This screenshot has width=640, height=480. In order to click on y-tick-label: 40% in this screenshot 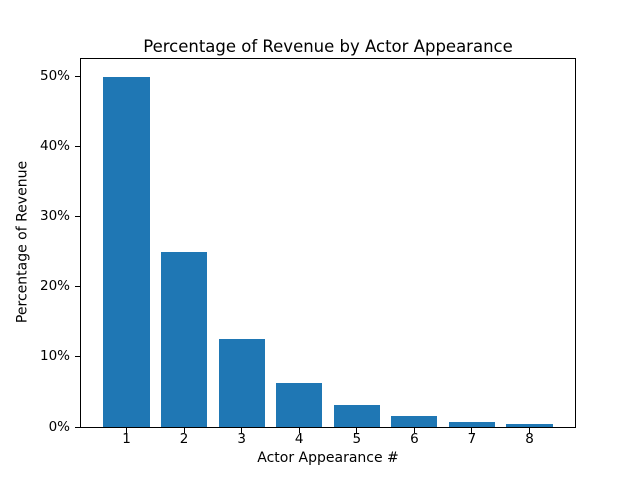, I will do `click(54, 146)`.